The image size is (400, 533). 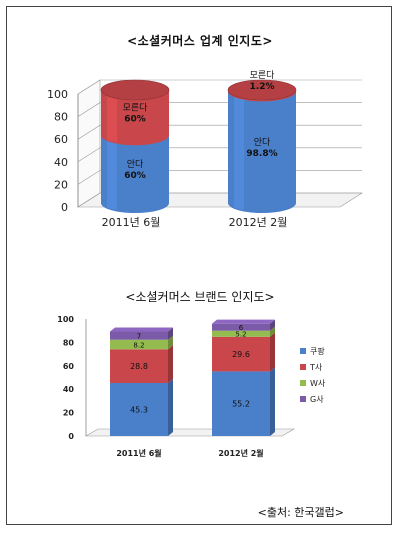 What do you see at coordinates (318, 383) in the screenshot?
I see `legend-label: W사` at bounding box center [318, 383].